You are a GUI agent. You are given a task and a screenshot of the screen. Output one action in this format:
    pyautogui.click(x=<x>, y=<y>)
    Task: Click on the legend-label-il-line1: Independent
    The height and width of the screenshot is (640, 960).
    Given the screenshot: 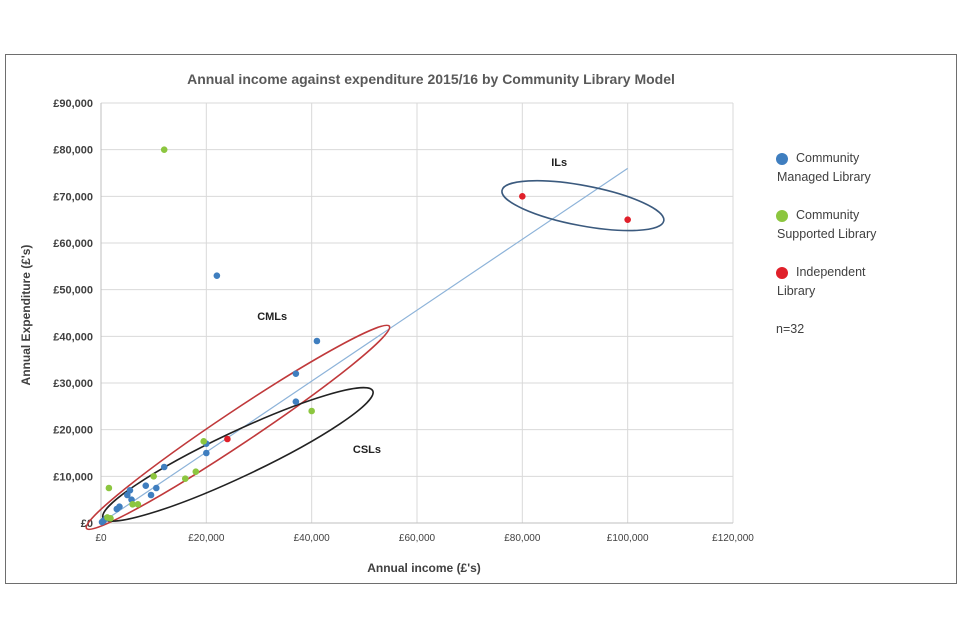 What is the action you would take?
    pyautogui.click(x=831, y=272)
    